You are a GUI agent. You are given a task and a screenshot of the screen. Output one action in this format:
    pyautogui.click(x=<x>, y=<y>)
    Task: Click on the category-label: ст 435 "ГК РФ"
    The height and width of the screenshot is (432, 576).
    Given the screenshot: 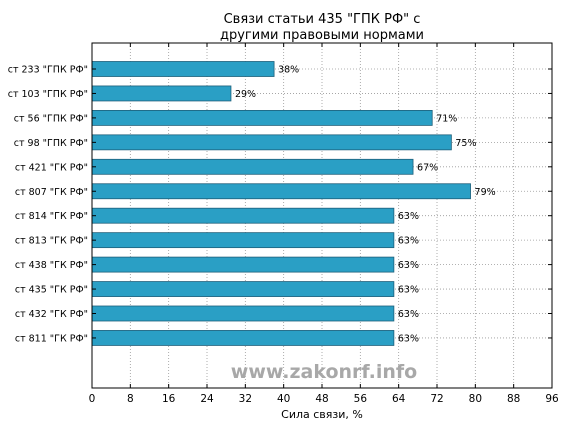 What is the action you would take?
    pyautogui.click(x=51, y=290)
    